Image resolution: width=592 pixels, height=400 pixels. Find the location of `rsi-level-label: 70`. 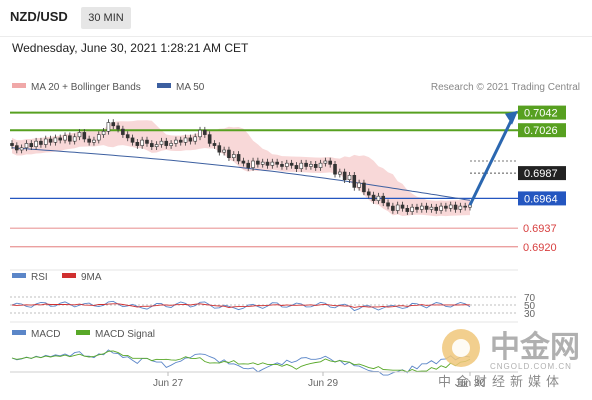

rsi-level-label: 70 is located at coordinates (530, 298).